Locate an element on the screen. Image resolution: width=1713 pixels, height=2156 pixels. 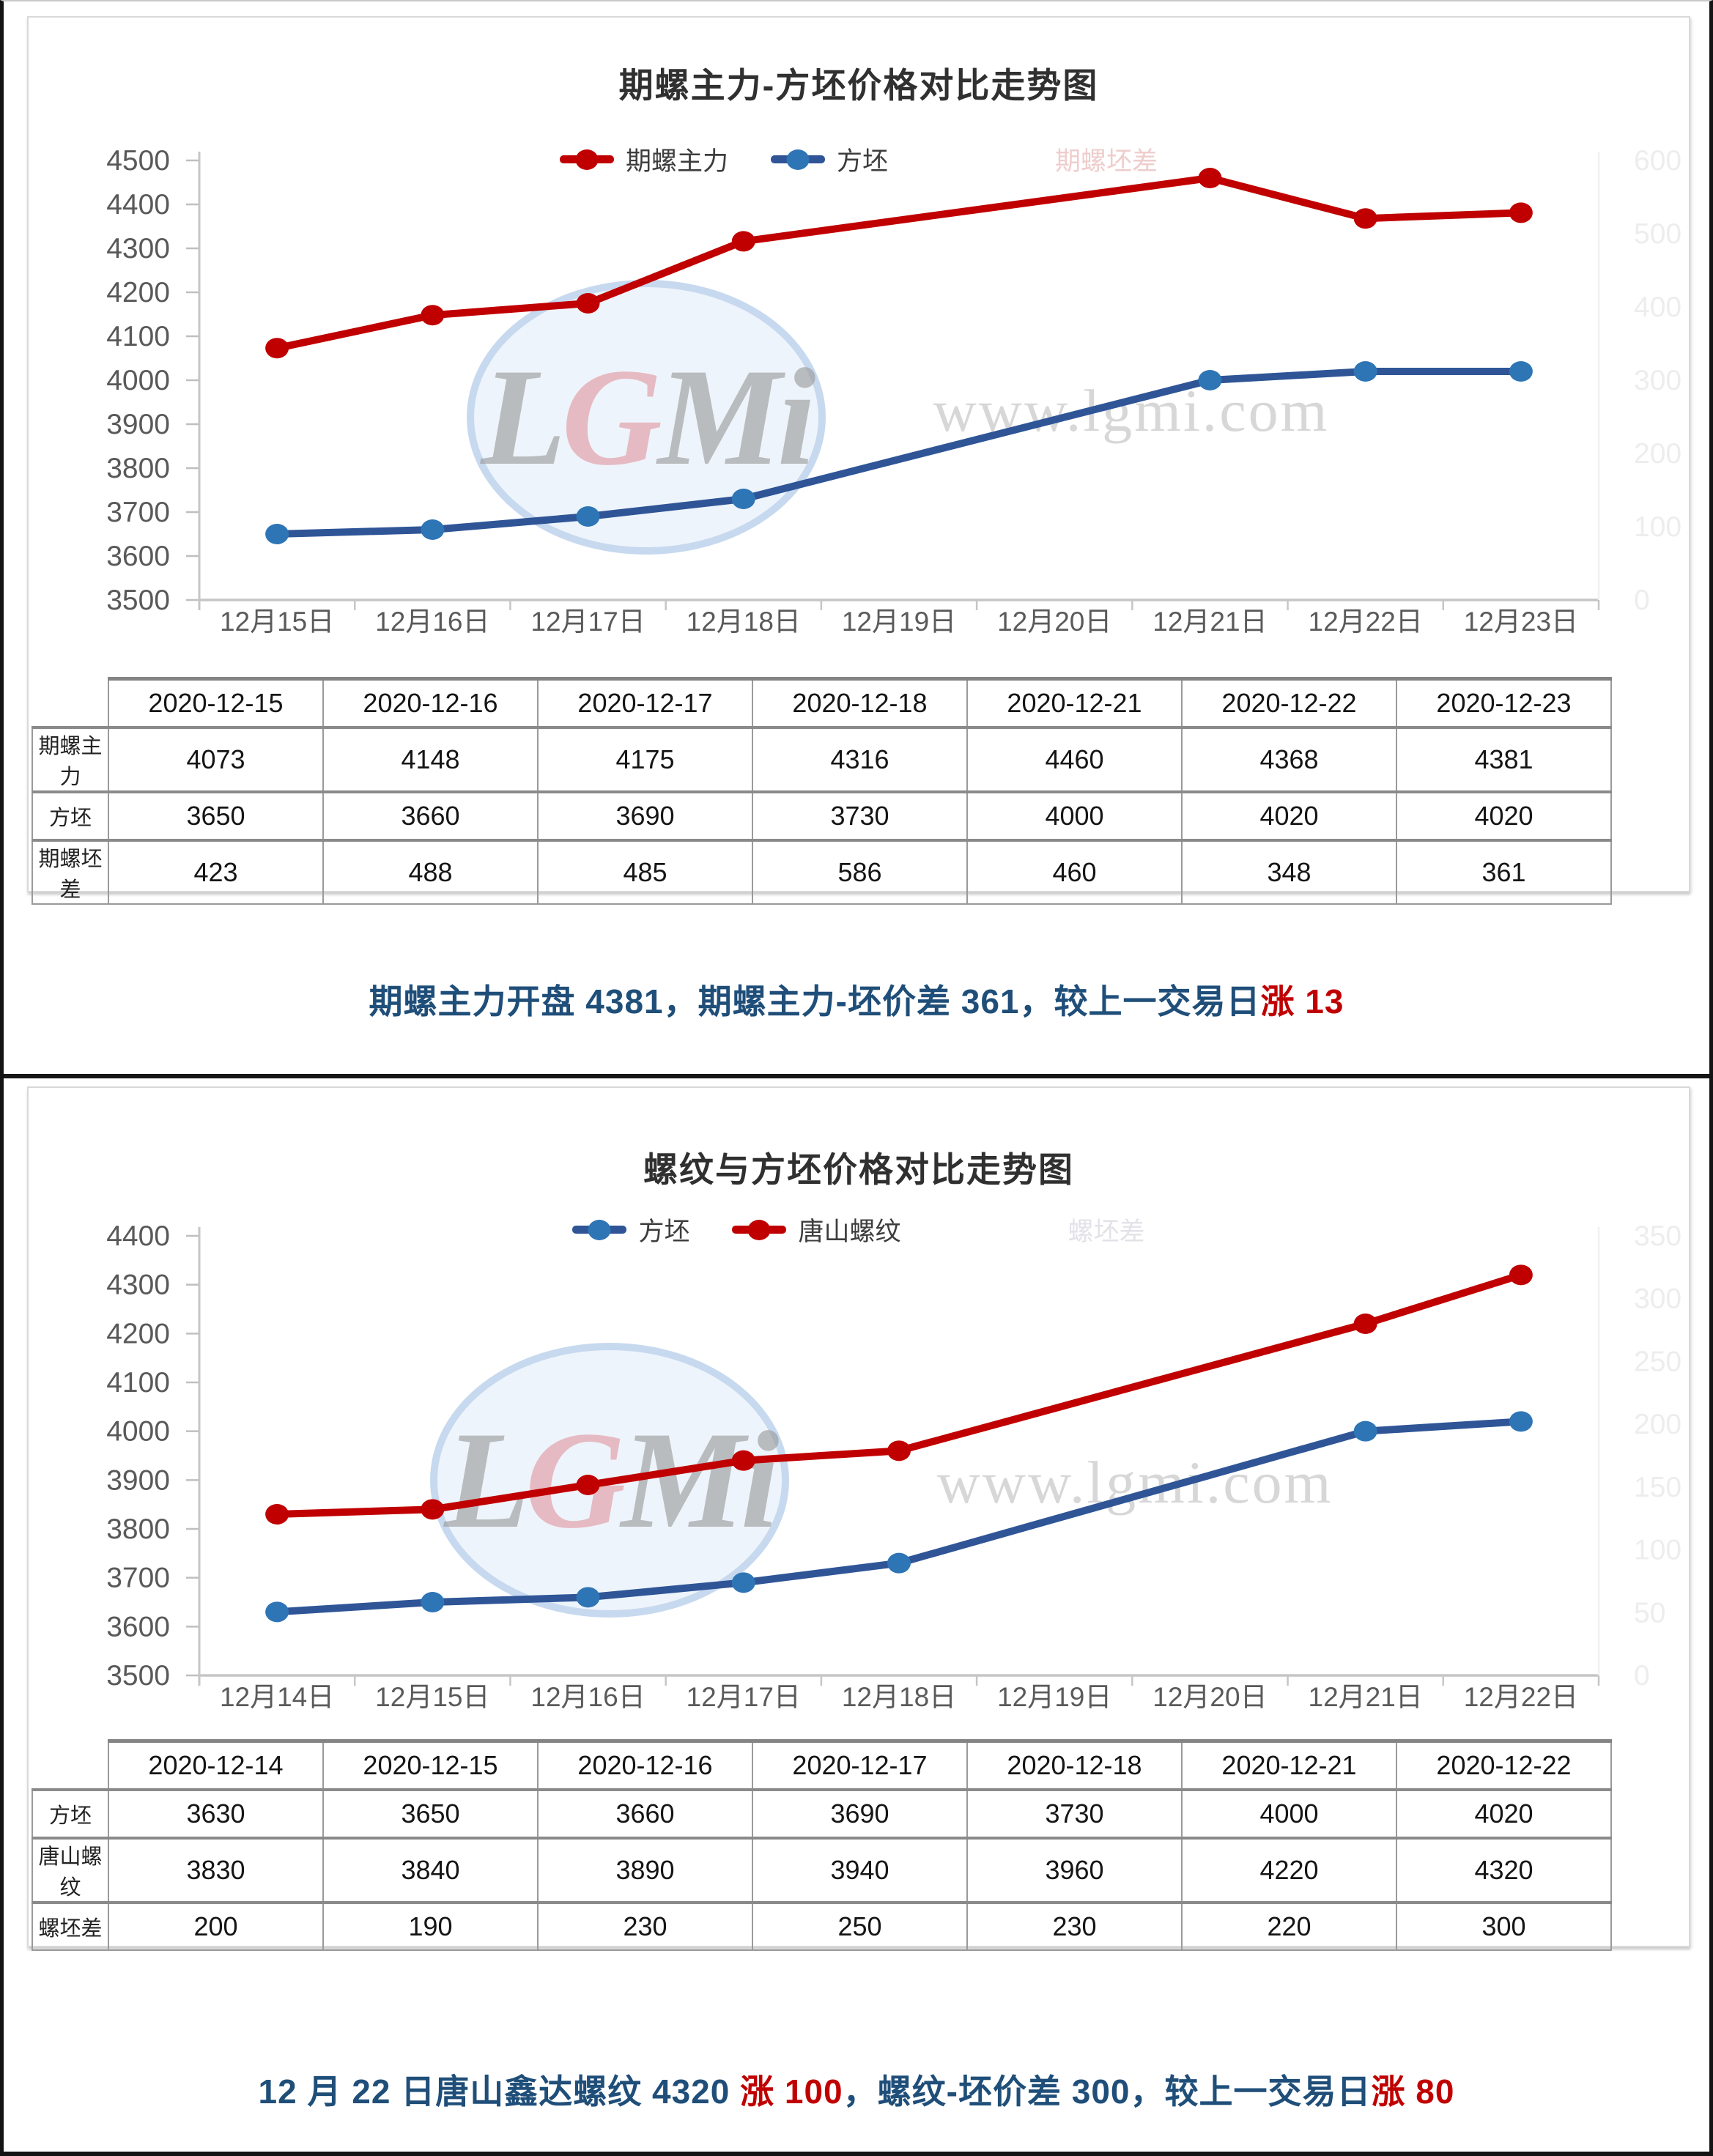
table-row-label: 期螺坯差 is located at coordinates (70, 872).